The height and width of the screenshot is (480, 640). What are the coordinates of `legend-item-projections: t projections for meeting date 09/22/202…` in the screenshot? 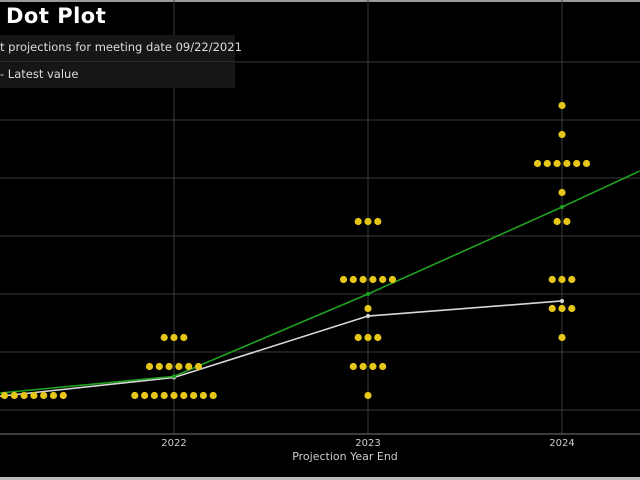 It's located at (121, 47).